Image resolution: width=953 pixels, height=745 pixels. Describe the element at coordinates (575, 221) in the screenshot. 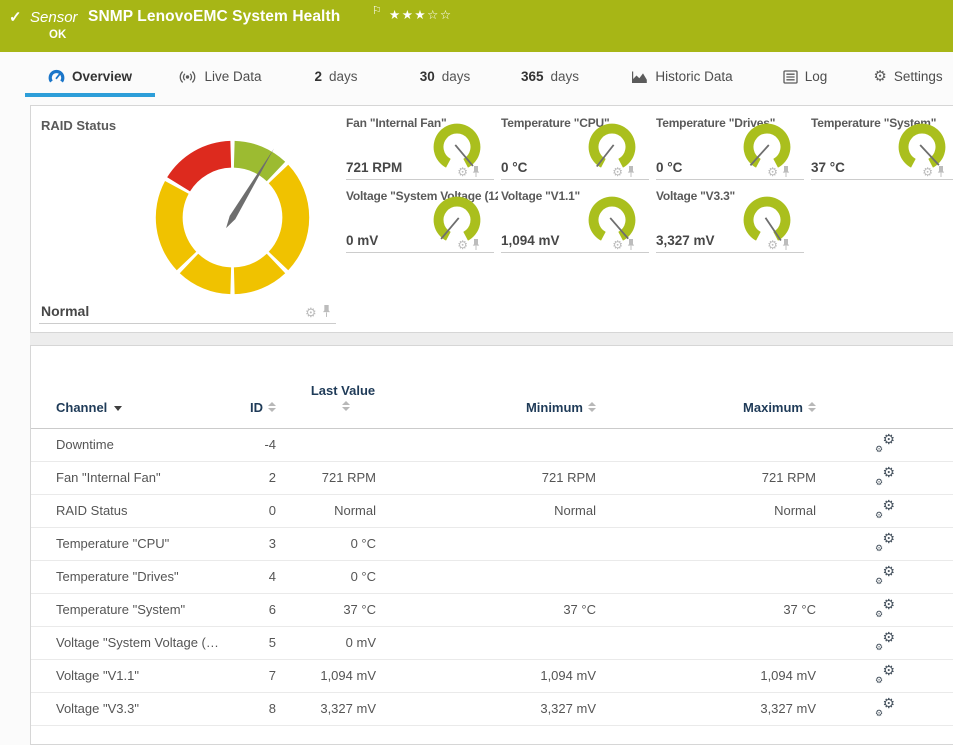

I see `mini-gauge: Voltage "V1.1" 1,094 mV ⚙` at that location.